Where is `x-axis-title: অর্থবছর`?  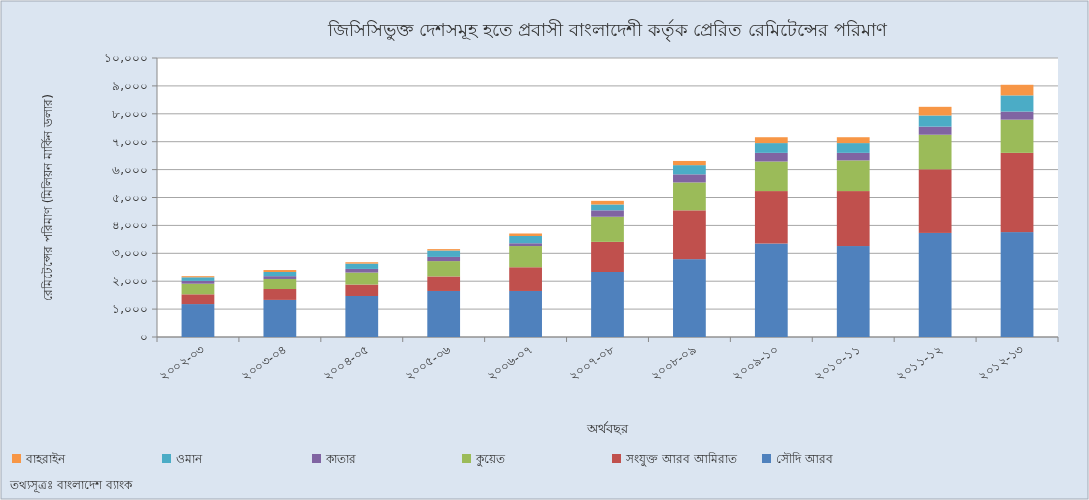 x-axis-title: অর্থবছর is located at coordinates (607, 428).